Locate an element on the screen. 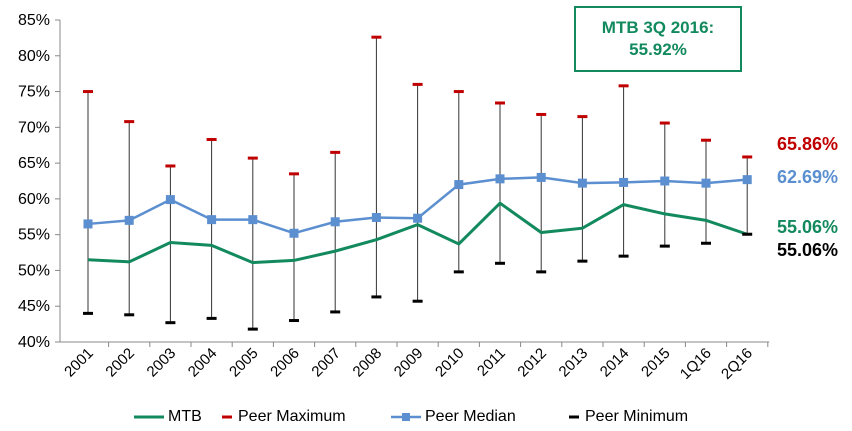 Image resolution: width=852 pixels, height=431 pixels. x-tick-label: 2014 is located at coordinates (615, 363).